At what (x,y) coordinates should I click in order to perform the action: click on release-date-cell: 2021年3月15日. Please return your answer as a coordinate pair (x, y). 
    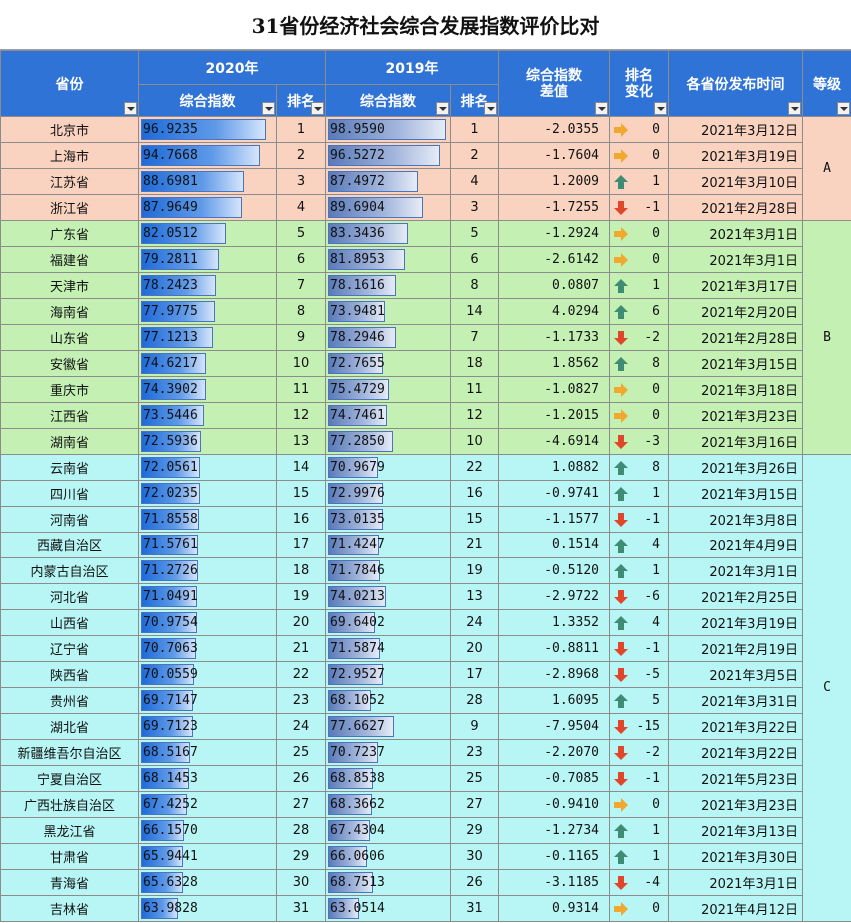
    Looking at the image, I should click on (735, 363).